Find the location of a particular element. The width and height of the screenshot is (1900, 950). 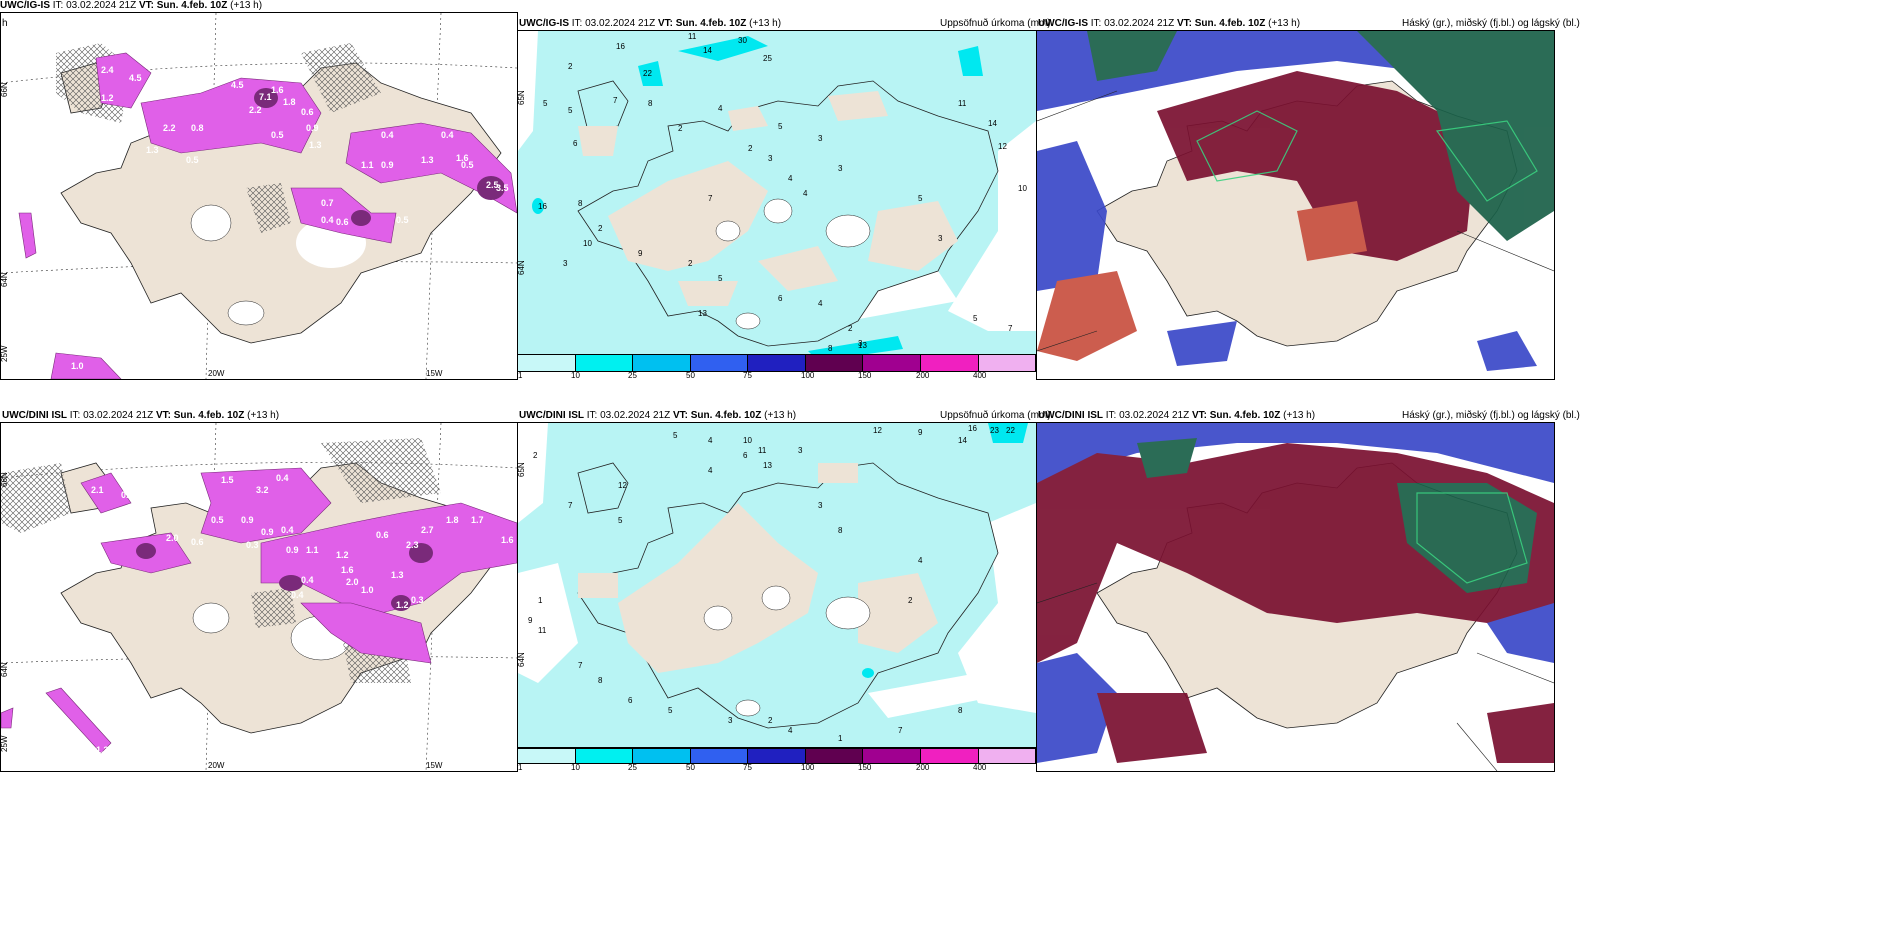

value-label: 1.7 is located at coordinates (477, 520).